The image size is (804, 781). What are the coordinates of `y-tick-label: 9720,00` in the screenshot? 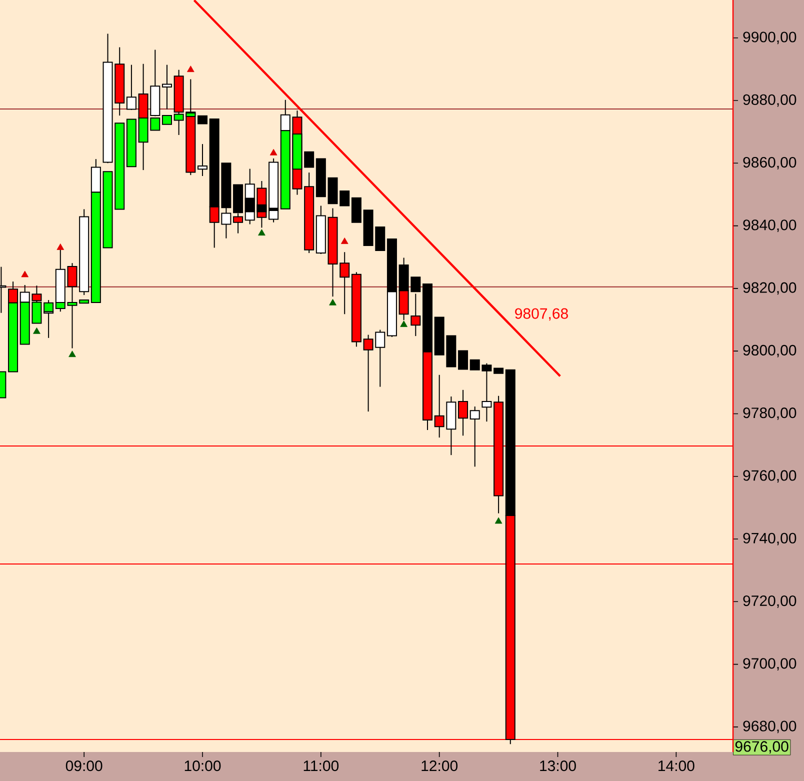 It's located at (769, 601).